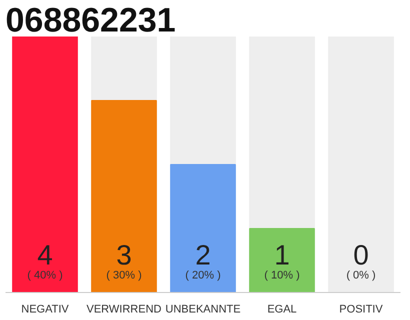 The height and width of the screenshot is (320, 410). I want to click on data-label: ( 40% ), so click(45, 276).